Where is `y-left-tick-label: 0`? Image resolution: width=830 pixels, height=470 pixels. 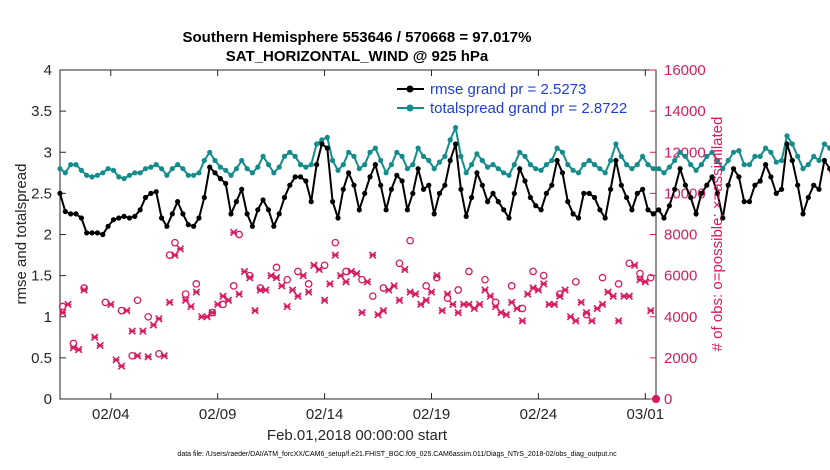 y-left-tick-label: 0 is located at coordinates (48, 399).